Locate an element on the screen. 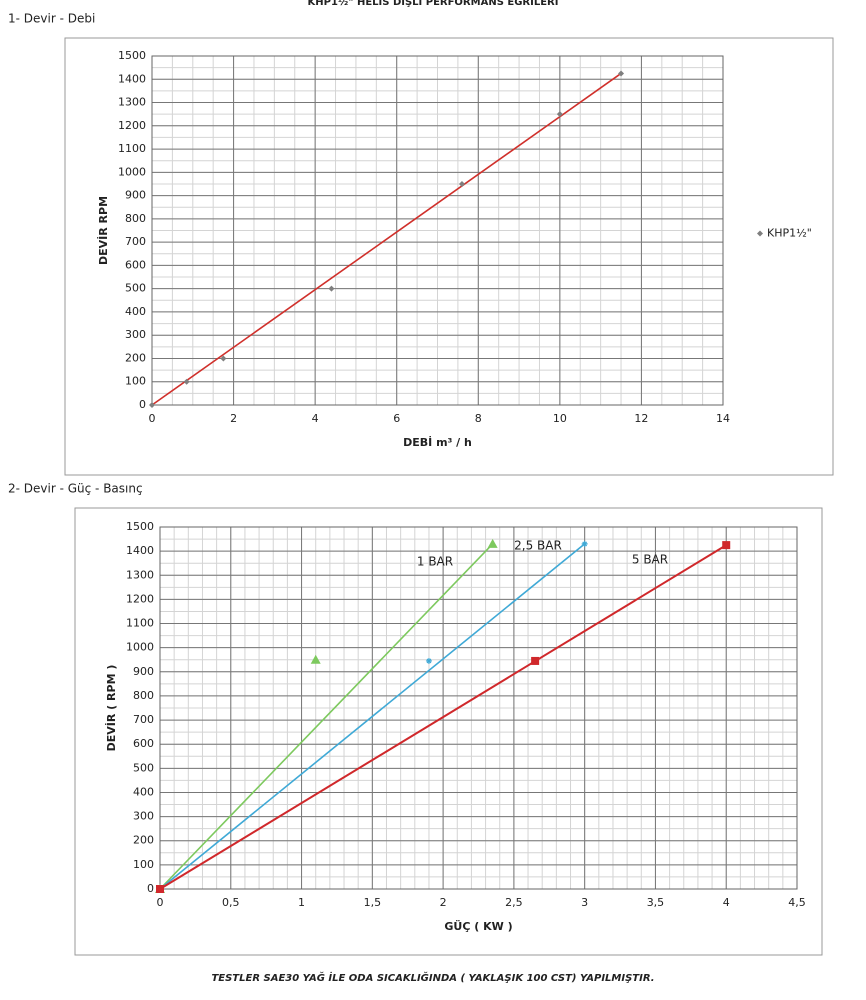  x-tick-label: 12 is located at coordinates (641, 418).